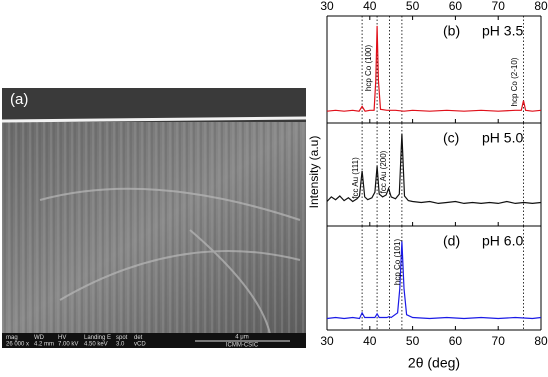  Describe the element at coordinates (242, 346) in the screenshot. I see `source-label: ICMM-CSIC` at that location.